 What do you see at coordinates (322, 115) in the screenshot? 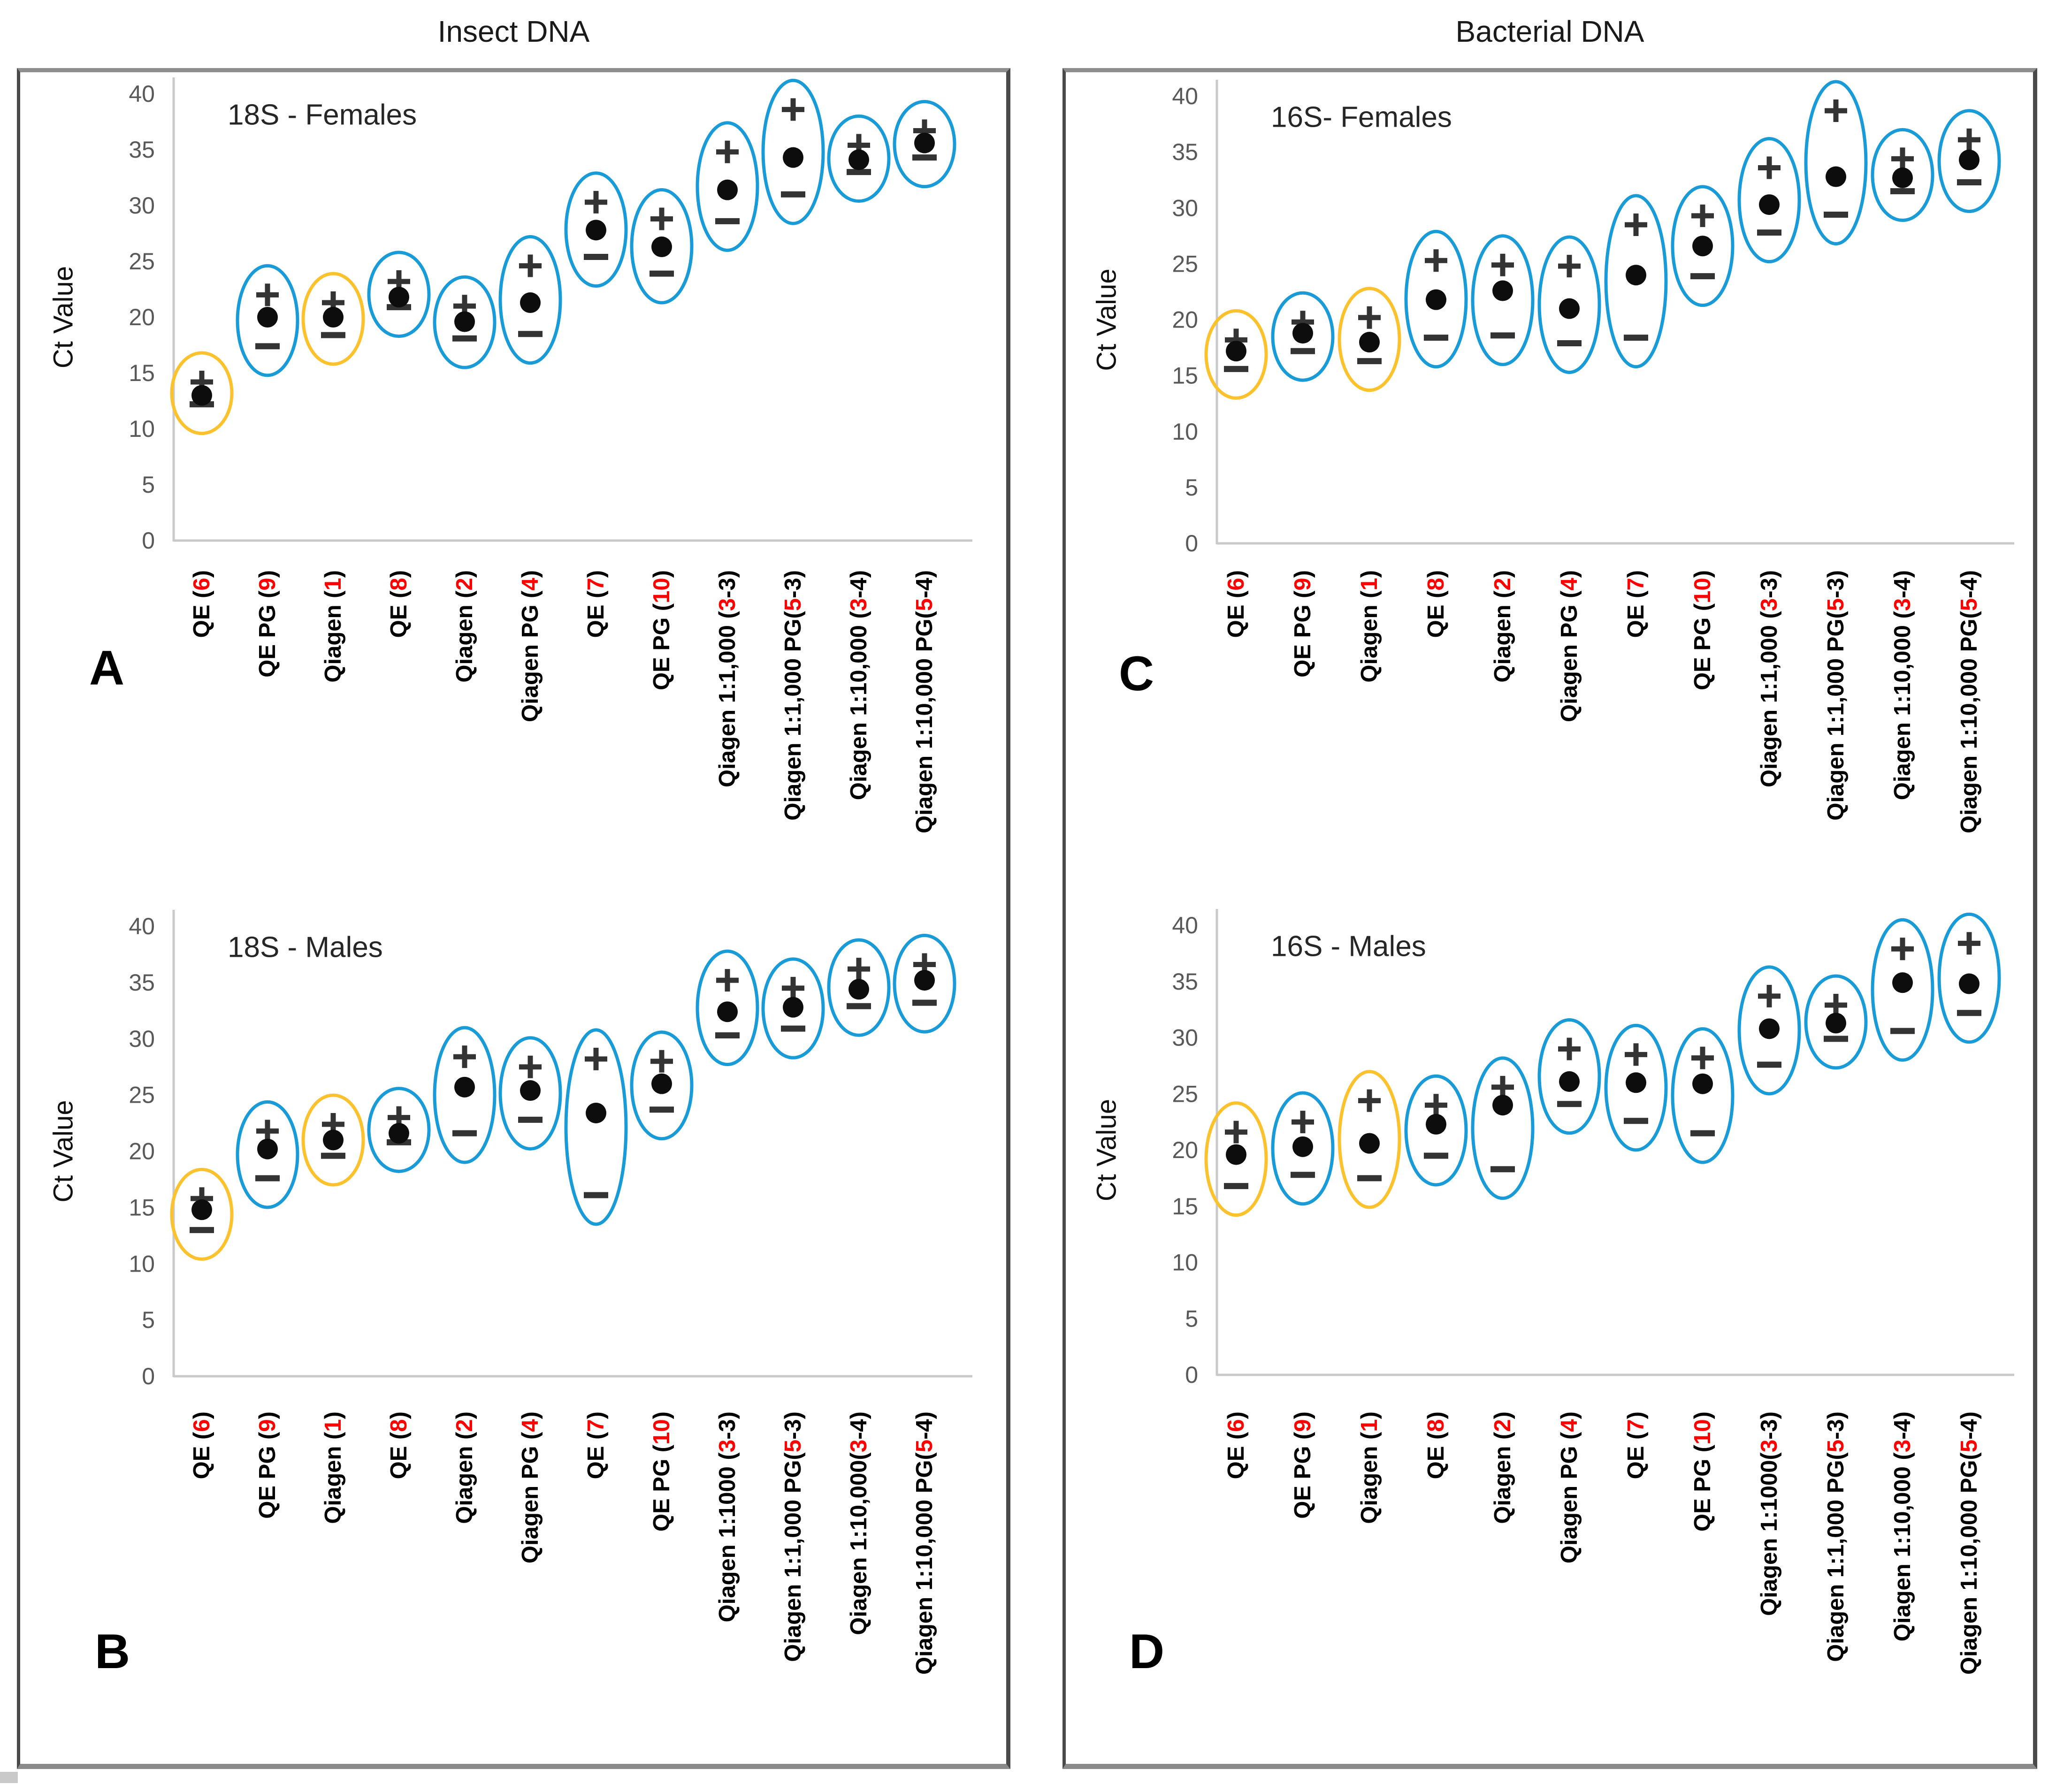
I see `chart-title: 18S - Females` at bounding box center [322, 115].